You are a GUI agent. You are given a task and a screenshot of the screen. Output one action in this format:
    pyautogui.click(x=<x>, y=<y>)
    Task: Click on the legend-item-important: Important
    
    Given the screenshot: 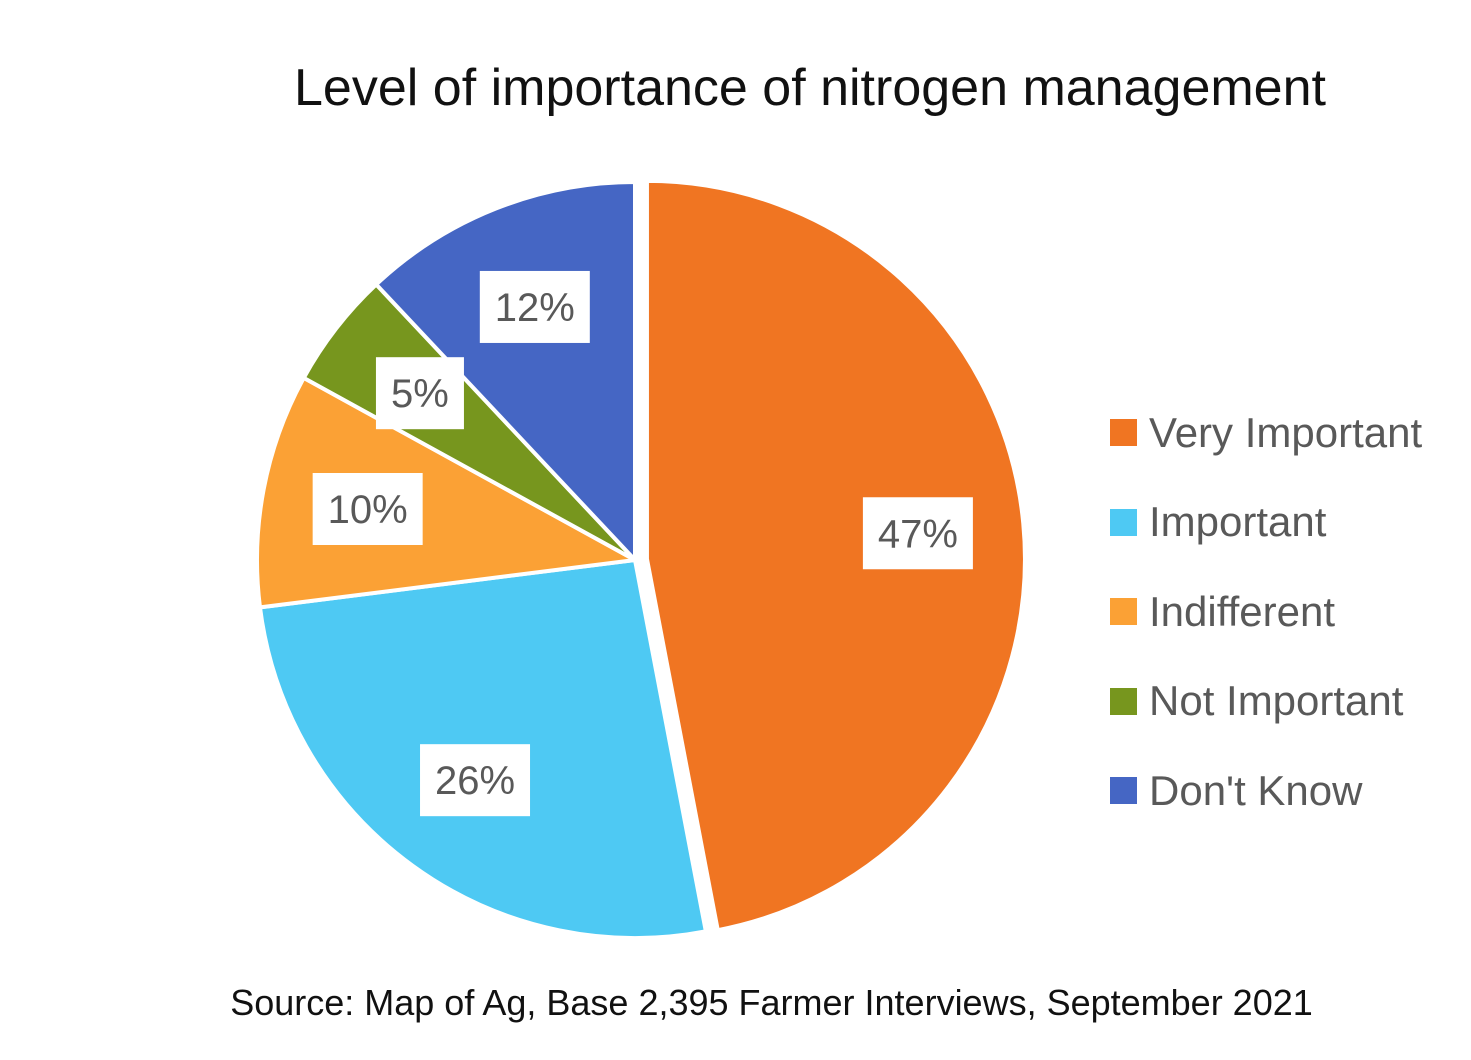 What is the action you would take?
    pyautogui.click(x=1266, y=523)
    